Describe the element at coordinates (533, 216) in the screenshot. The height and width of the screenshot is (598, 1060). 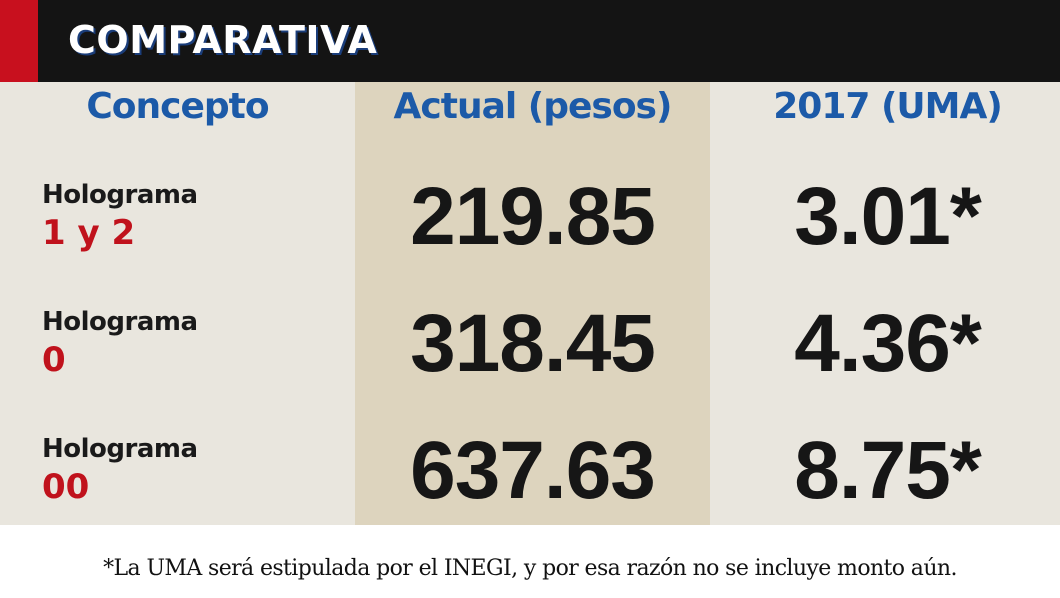
I see `price-value: 219.85` at that location.